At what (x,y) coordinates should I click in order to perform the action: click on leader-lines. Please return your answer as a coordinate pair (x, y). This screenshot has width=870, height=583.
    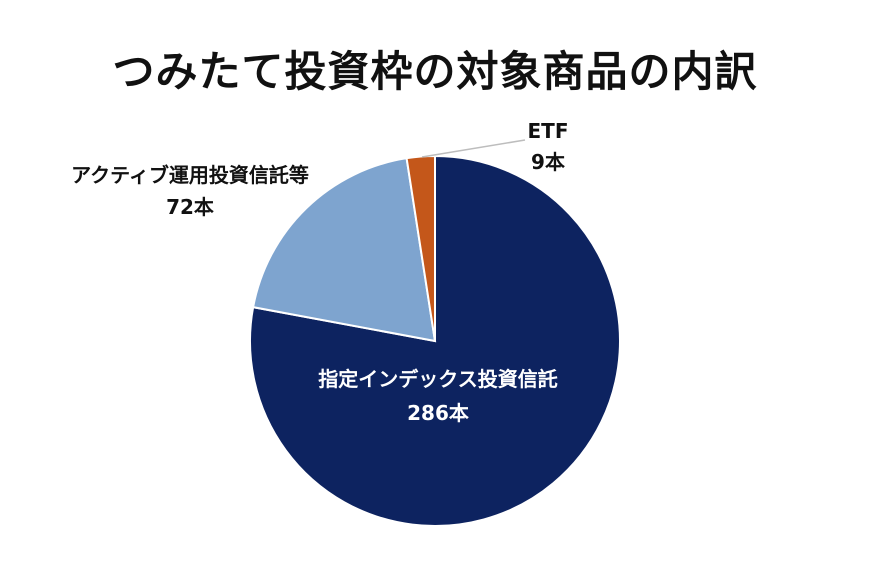
    Looking at the image, I should click on (473, 148).